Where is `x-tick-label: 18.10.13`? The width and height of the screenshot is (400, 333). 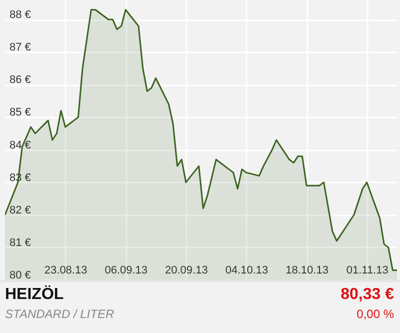
x-tick-label: 18.10.13 is located at coordinates (307, 270).